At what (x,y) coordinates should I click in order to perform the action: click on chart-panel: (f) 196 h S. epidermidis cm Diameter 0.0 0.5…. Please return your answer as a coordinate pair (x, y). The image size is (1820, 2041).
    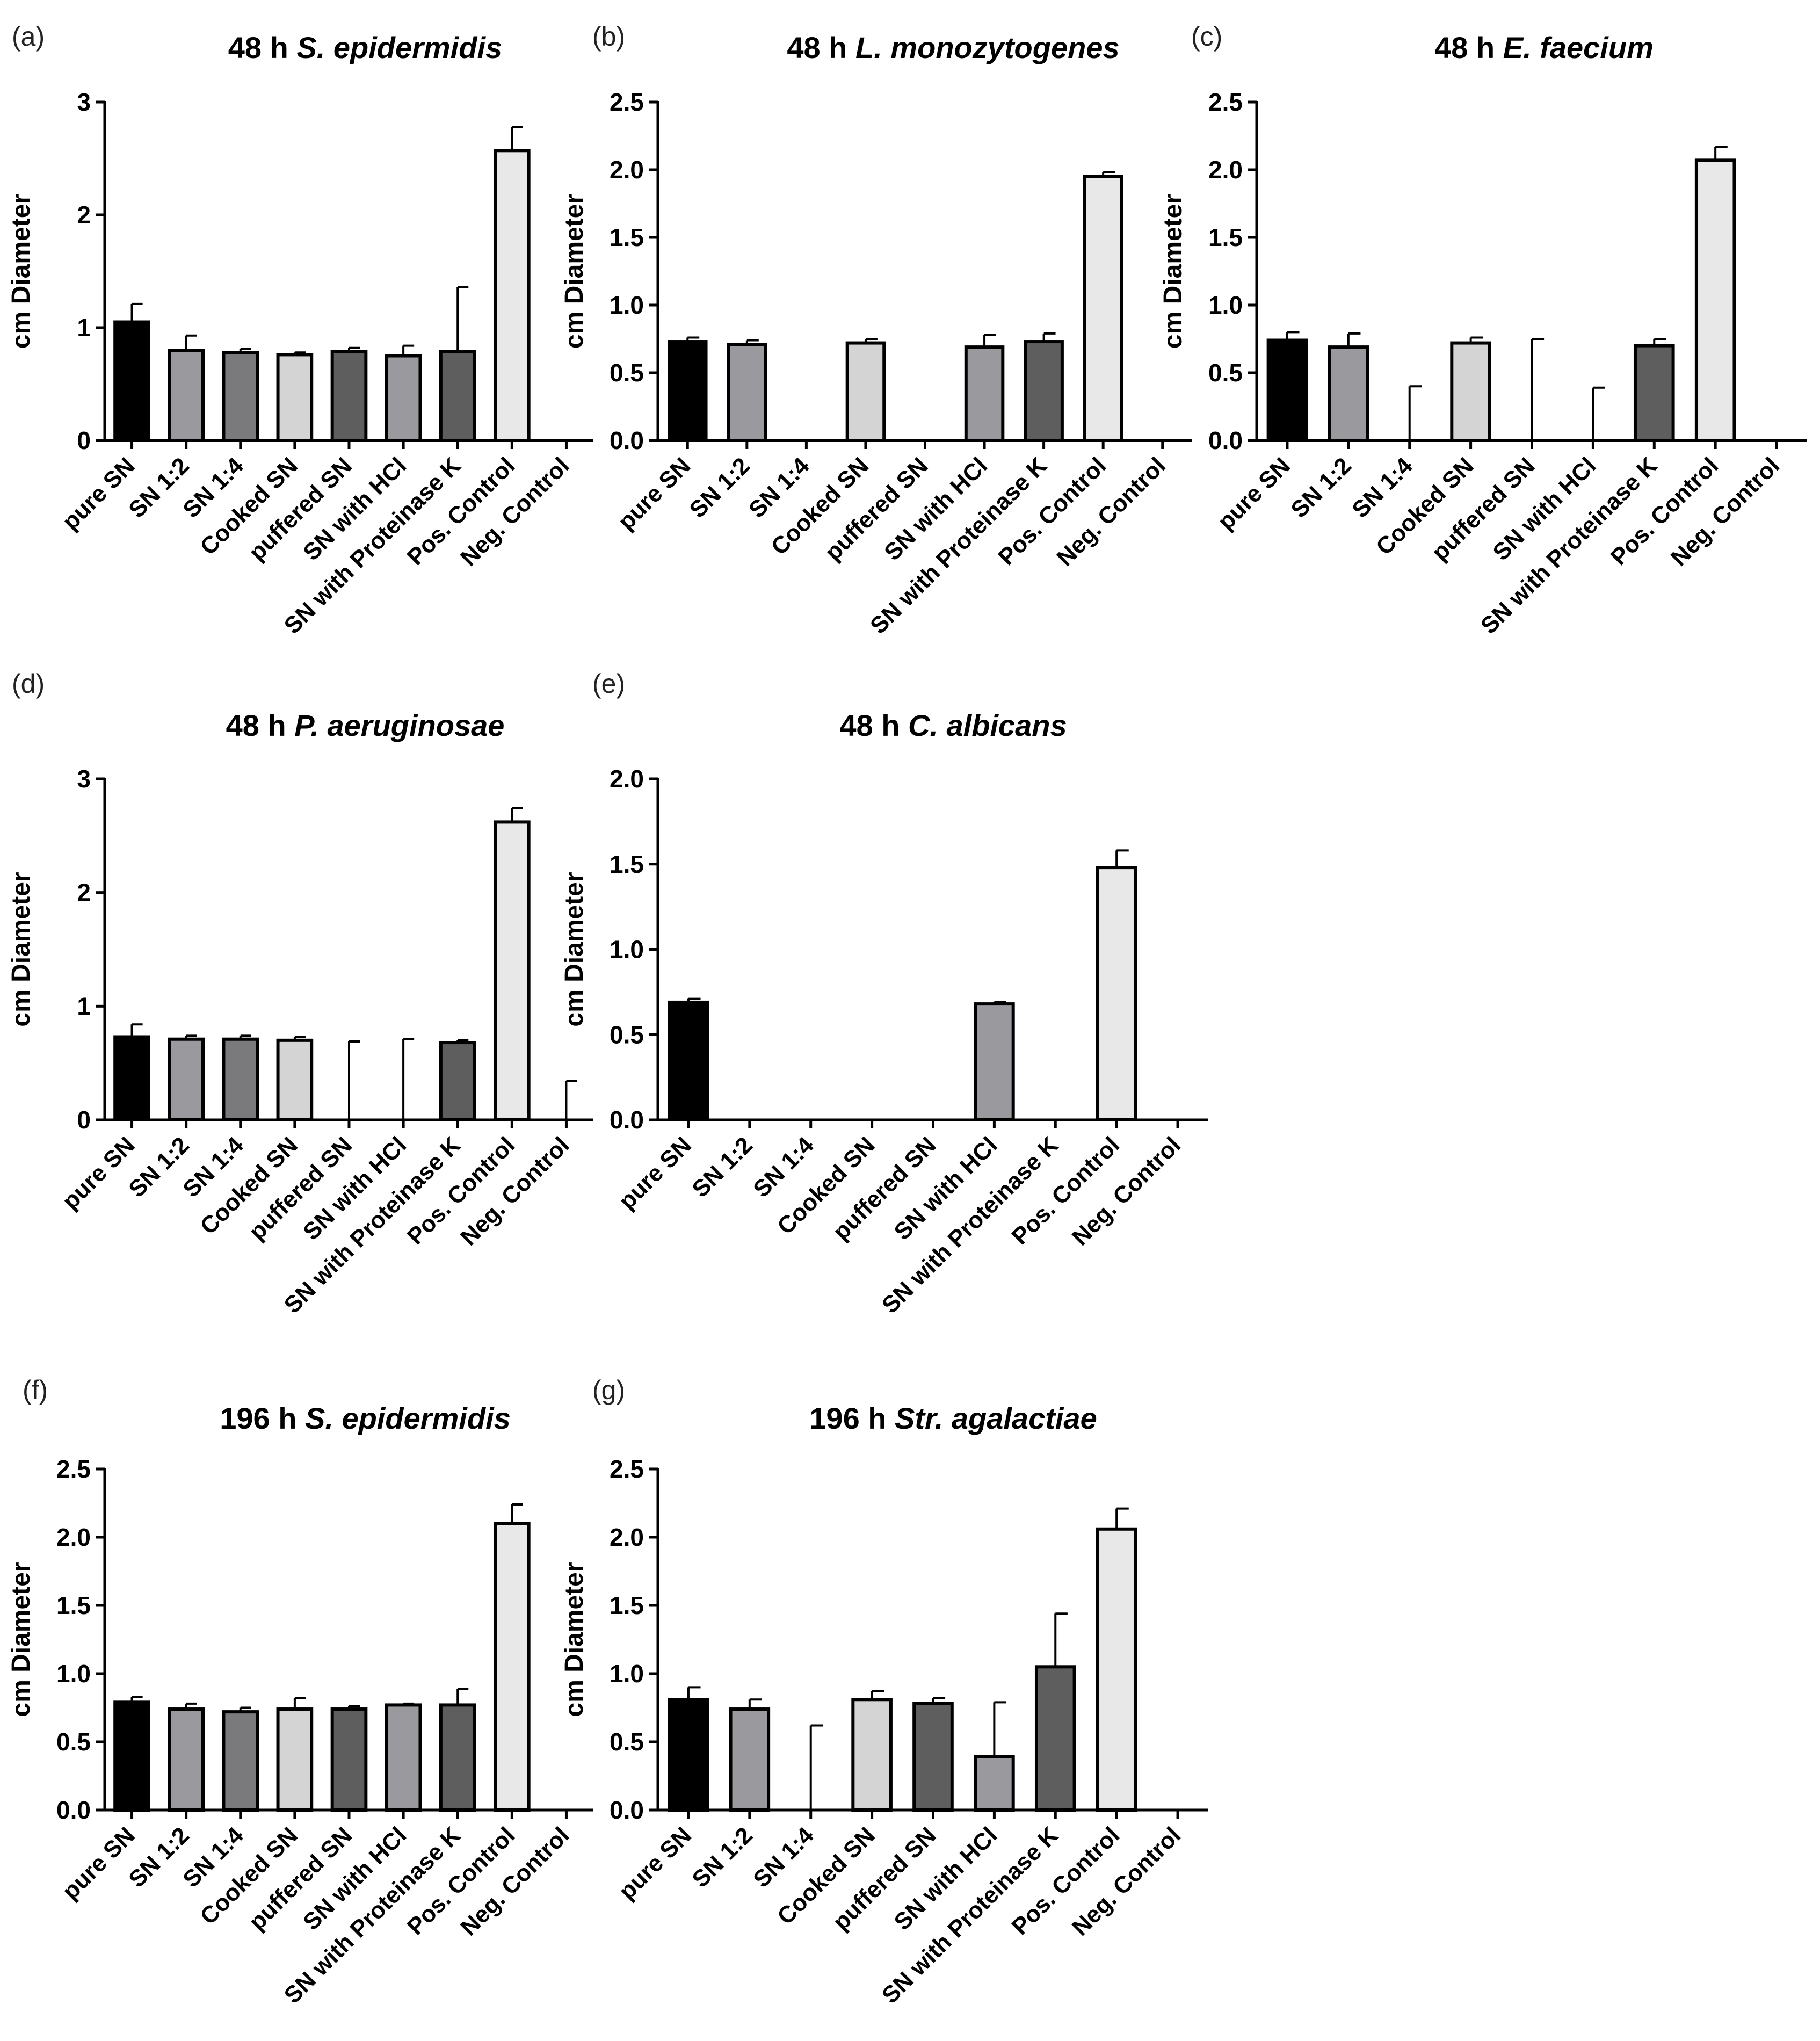
    Looking at the image, I should click on (300, 1692).